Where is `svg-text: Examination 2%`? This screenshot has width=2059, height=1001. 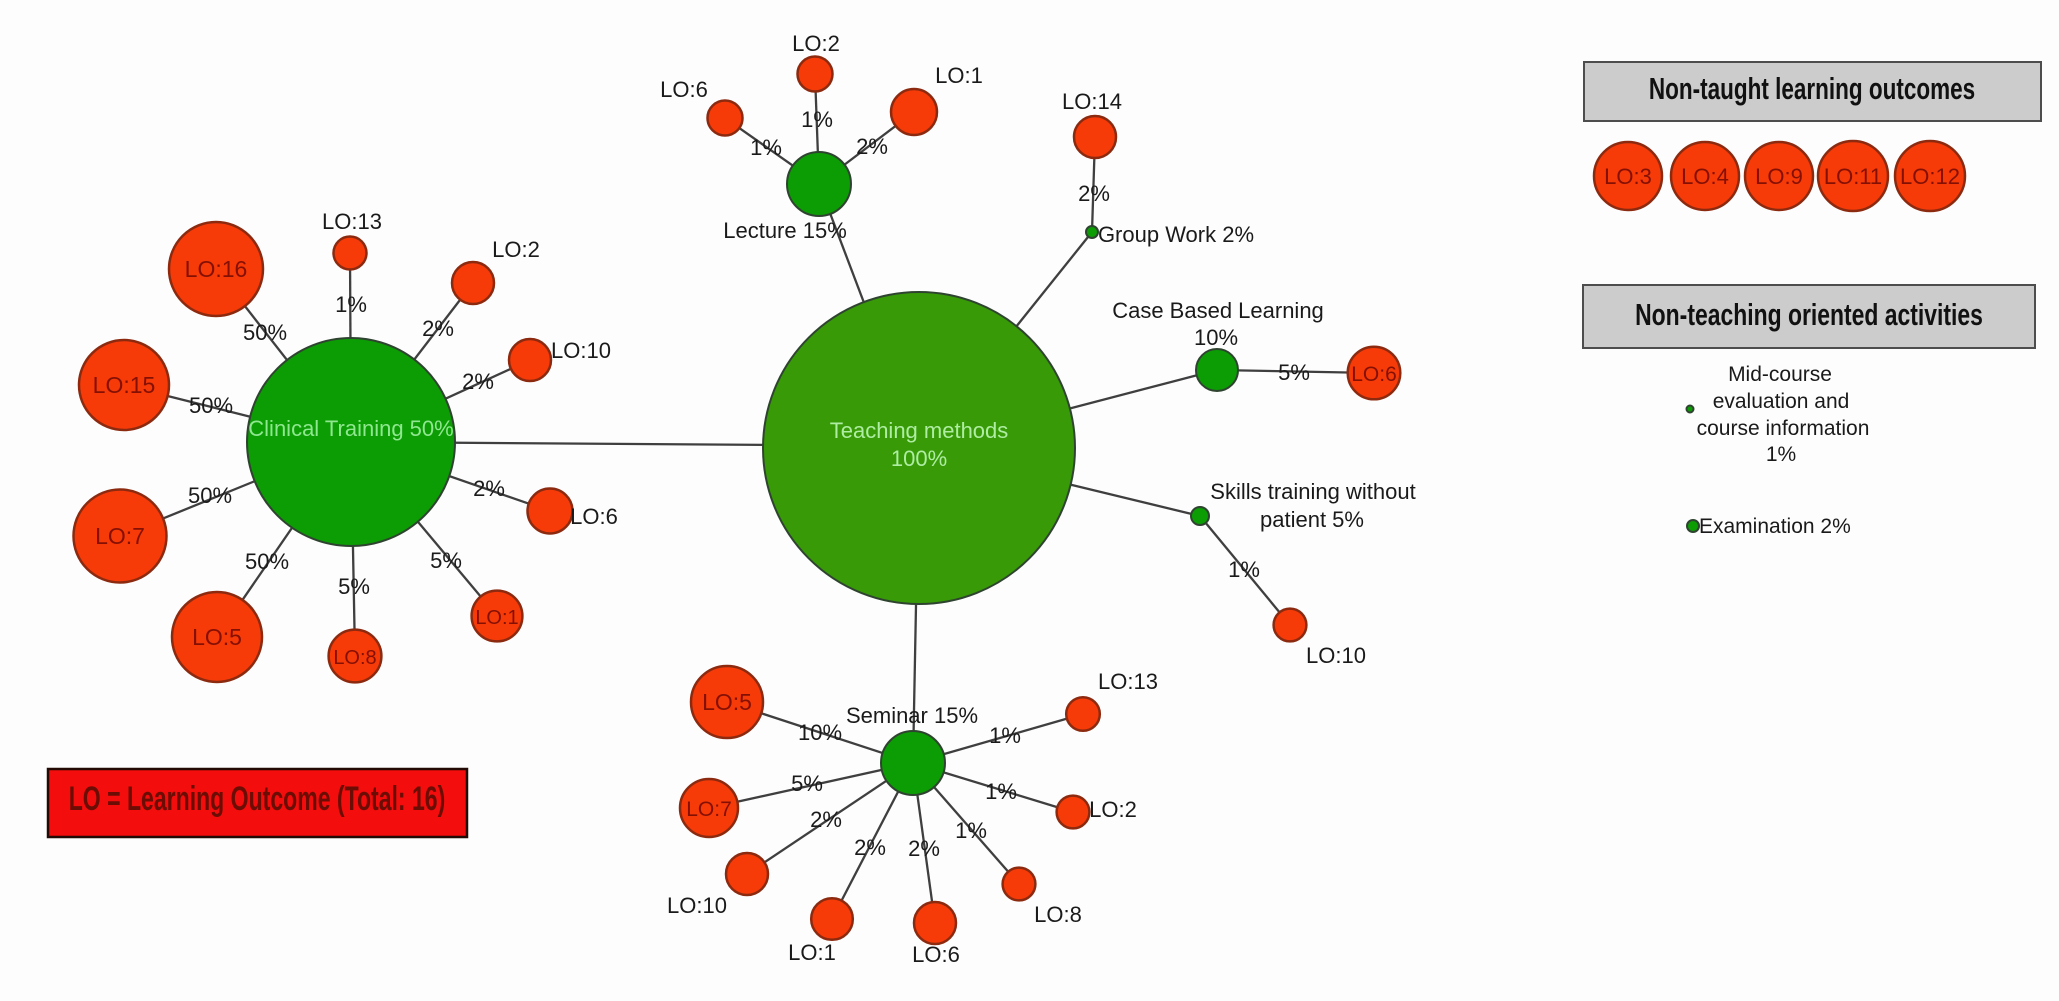
svg-text: Examination 2% is located at coordinates (1775, 526).